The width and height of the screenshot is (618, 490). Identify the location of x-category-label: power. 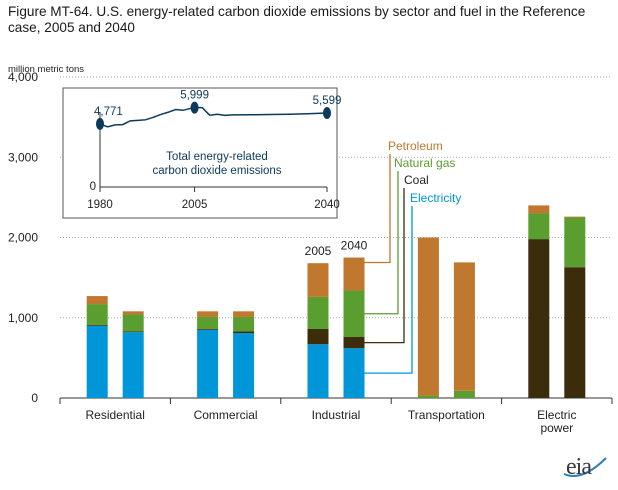
(556, 428).